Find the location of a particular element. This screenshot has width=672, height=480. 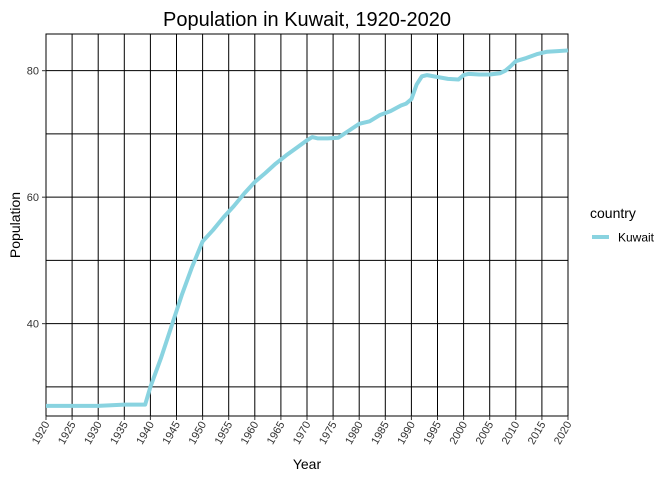

y-axis-title: Population is located at coordinates (15, 225).